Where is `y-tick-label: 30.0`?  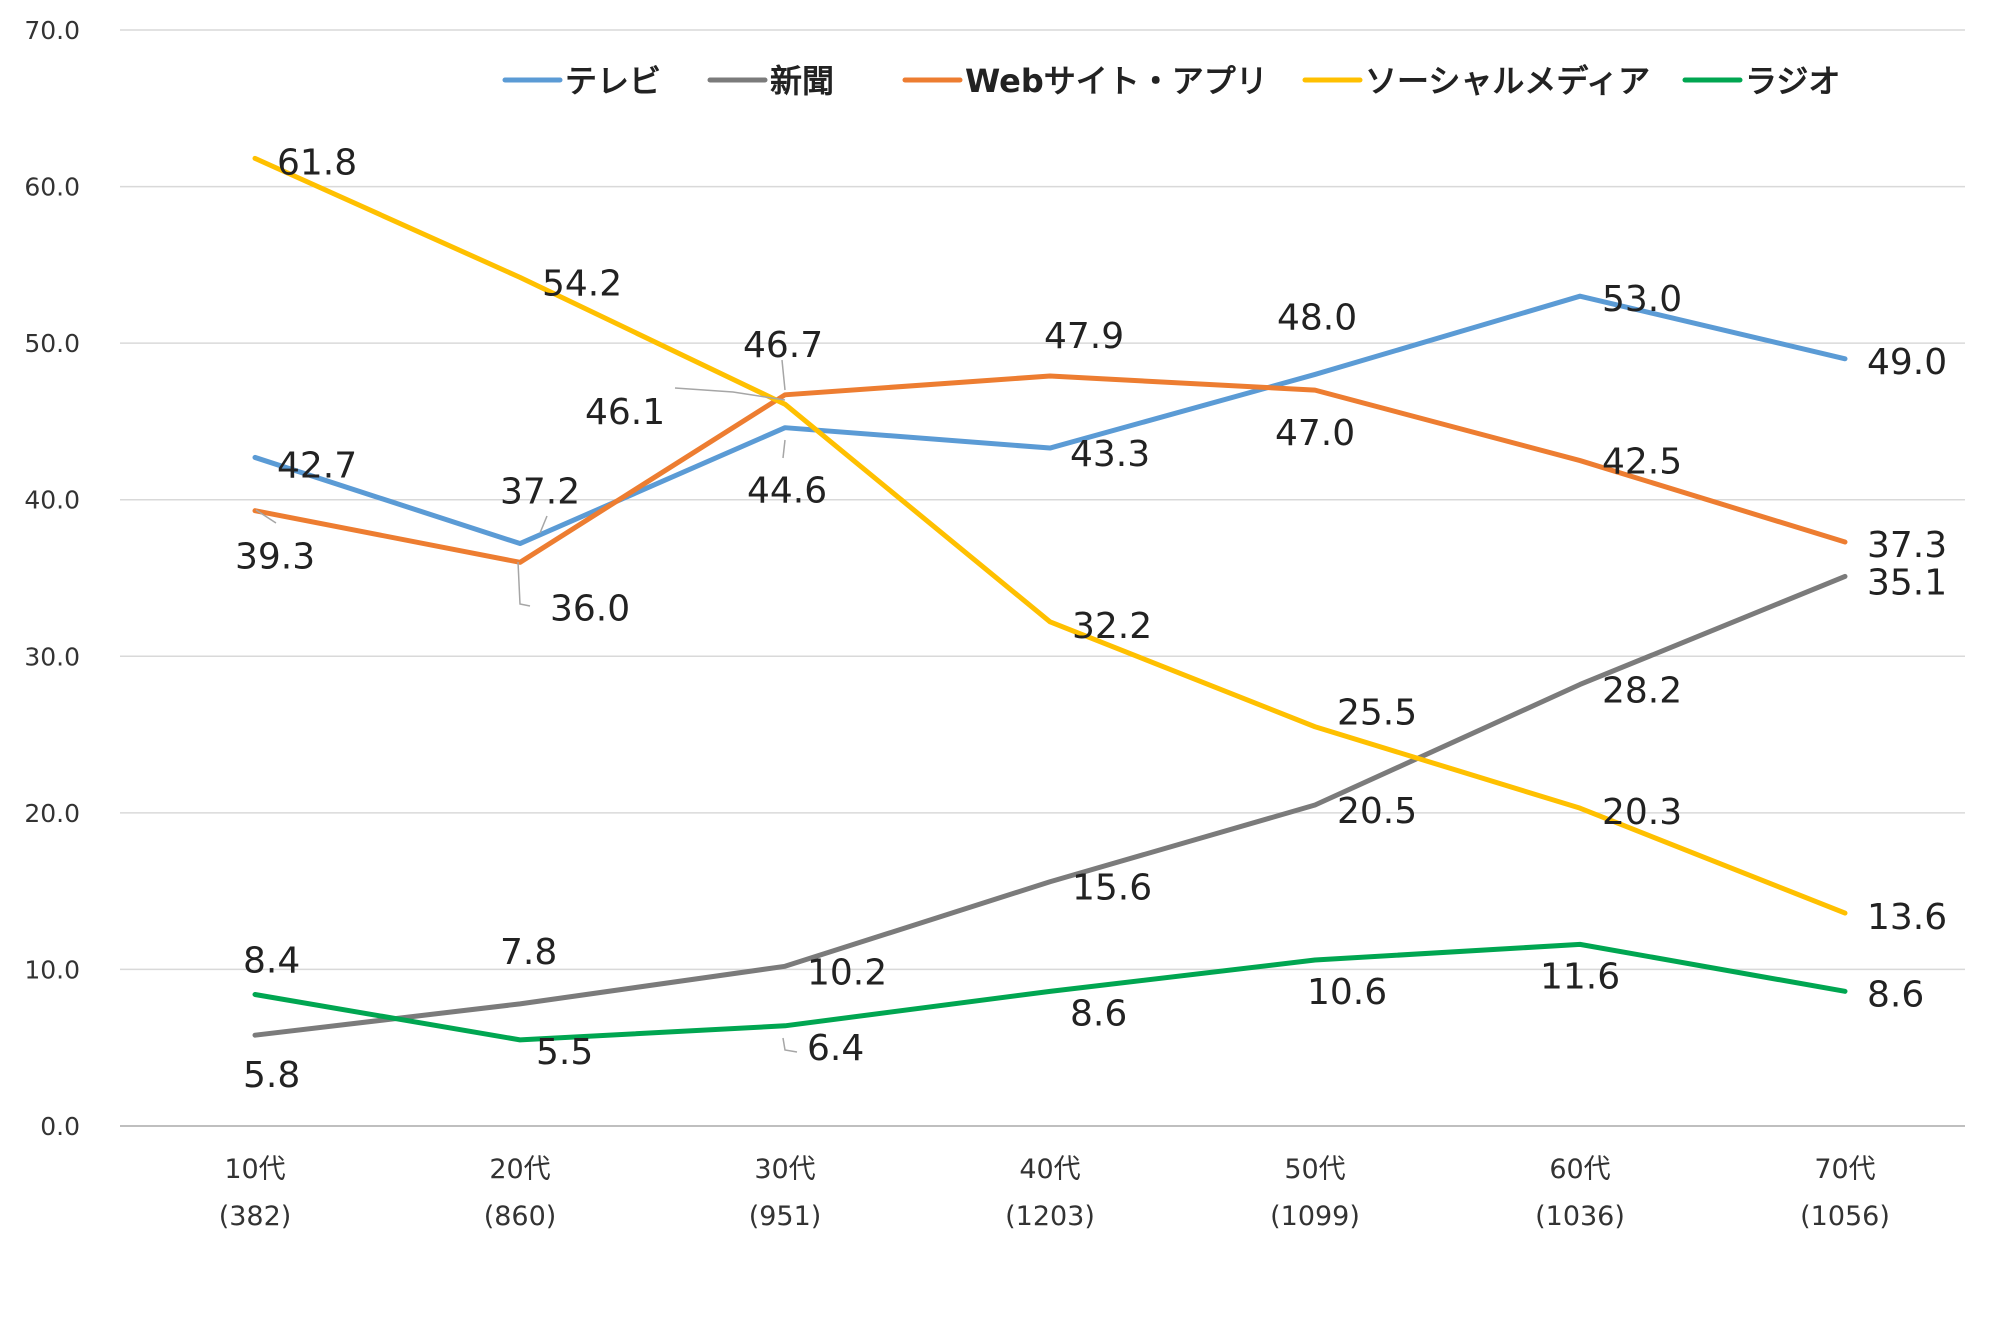 y-tick-label: 30.0 is located at coordinates (52, 656).